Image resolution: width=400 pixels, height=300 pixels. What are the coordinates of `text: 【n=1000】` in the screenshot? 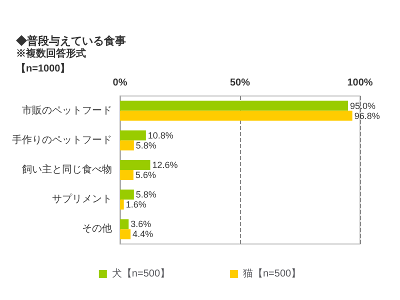 It's located at (43, 68).